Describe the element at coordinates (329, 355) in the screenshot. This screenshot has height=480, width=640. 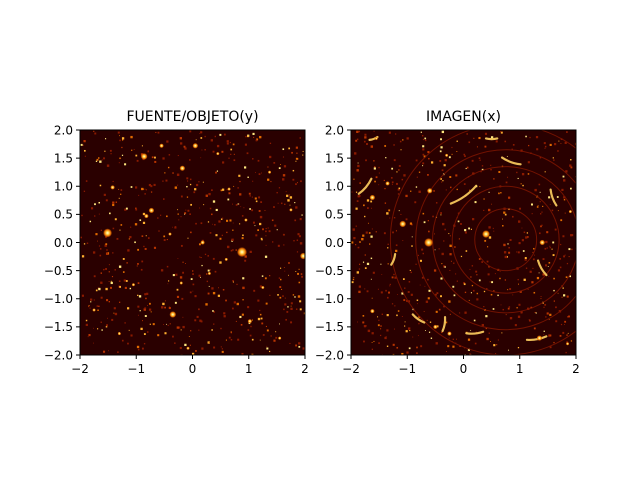
I see `y-tick-label: −2.0` at that location.